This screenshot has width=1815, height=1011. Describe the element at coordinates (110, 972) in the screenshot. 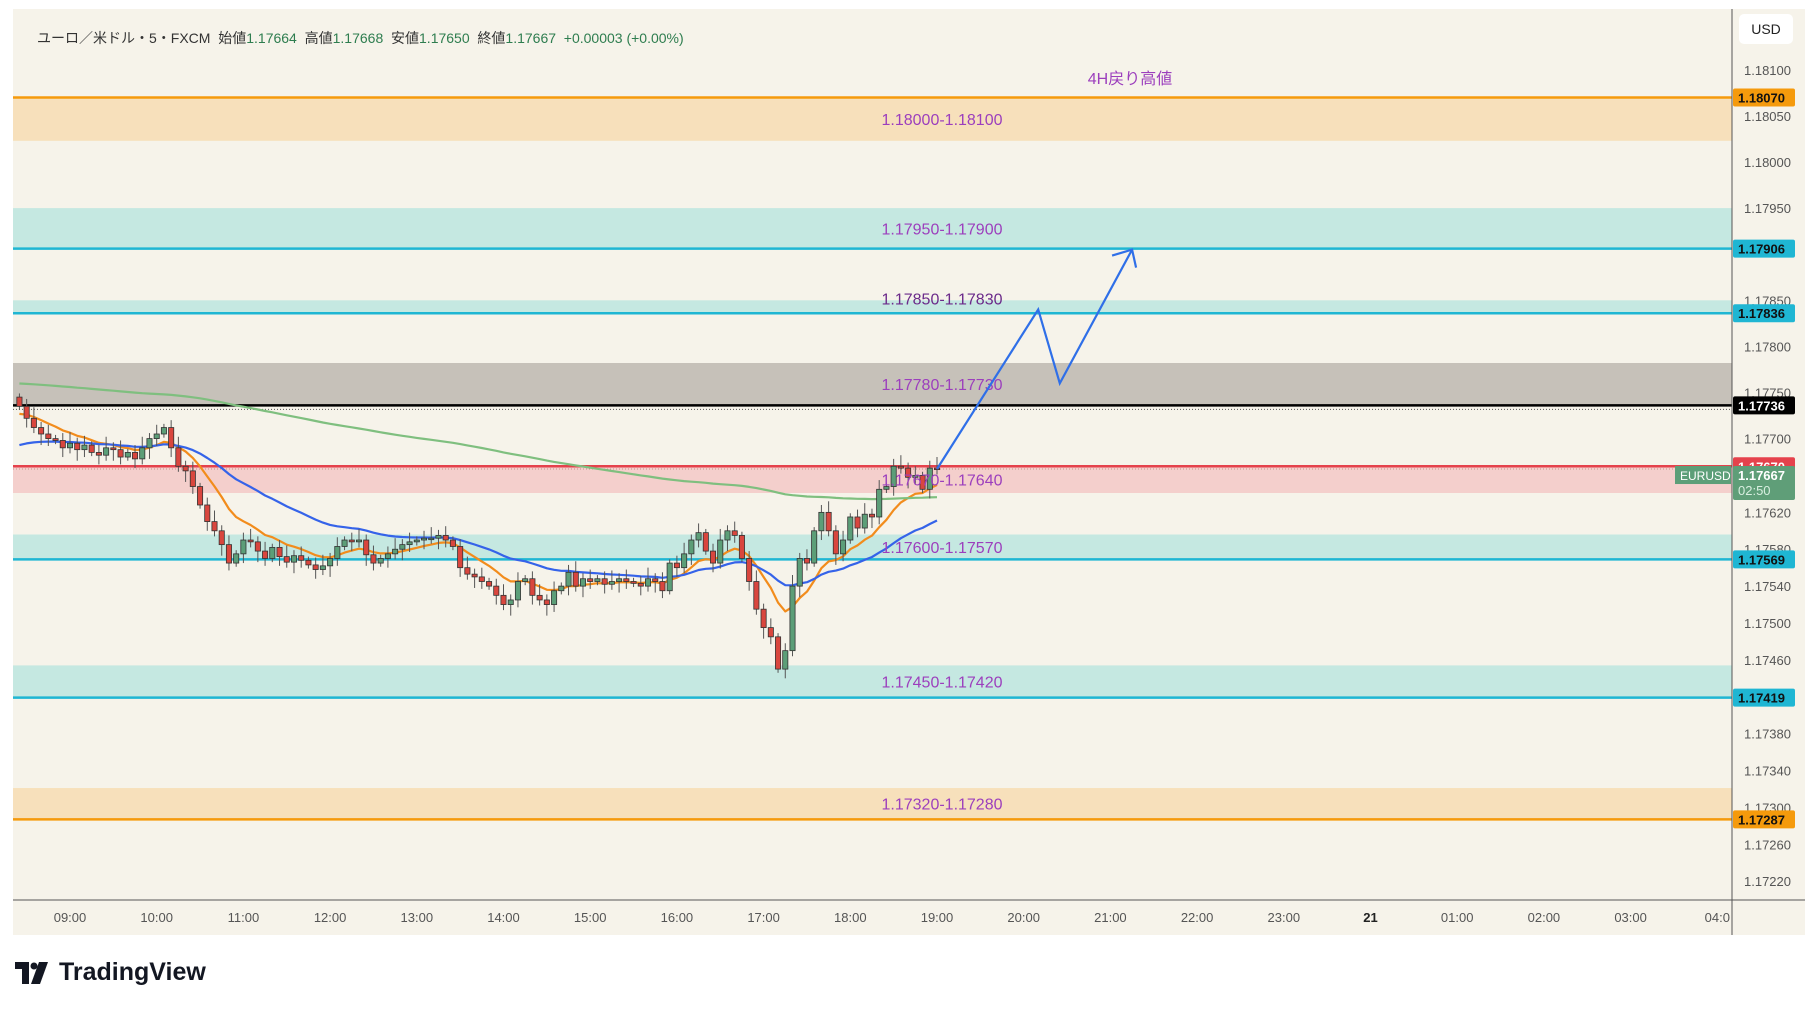

I see `tradingview-logo: TradingView` at that location.